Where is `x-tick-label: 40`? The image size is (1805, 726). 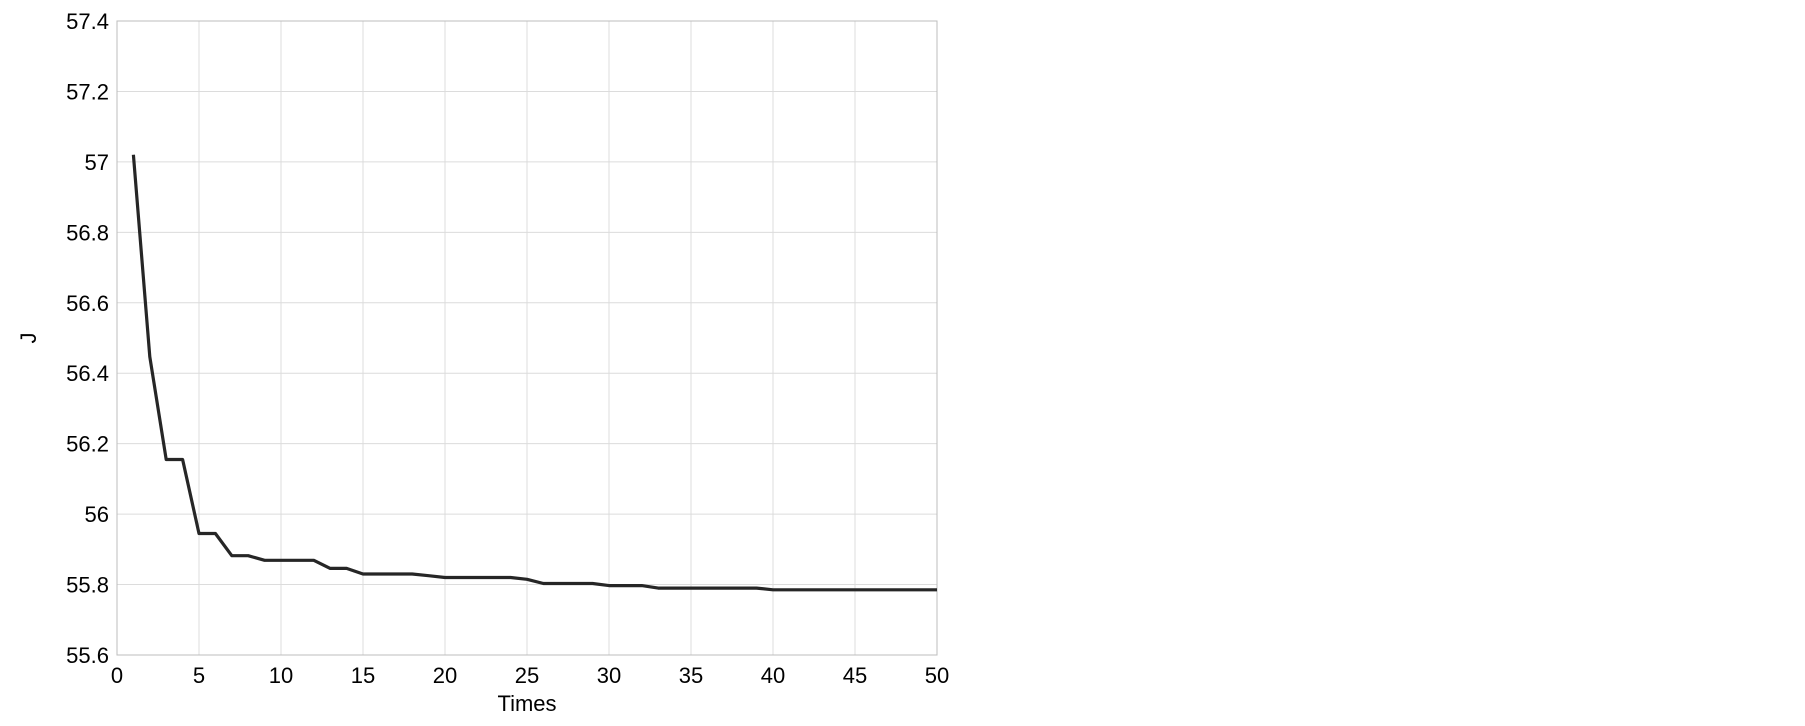 x-tick-label: 40 is located at coordinates (773, 675).